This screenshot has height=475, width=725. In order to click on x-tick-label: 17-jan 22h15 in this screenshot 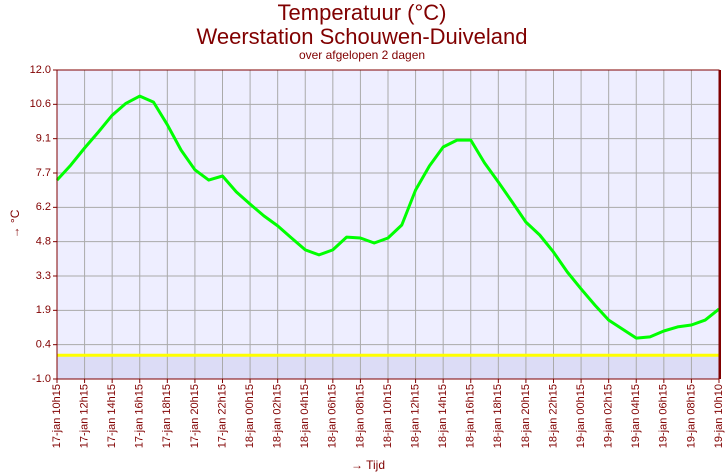, I will do `click(222, 416)`.